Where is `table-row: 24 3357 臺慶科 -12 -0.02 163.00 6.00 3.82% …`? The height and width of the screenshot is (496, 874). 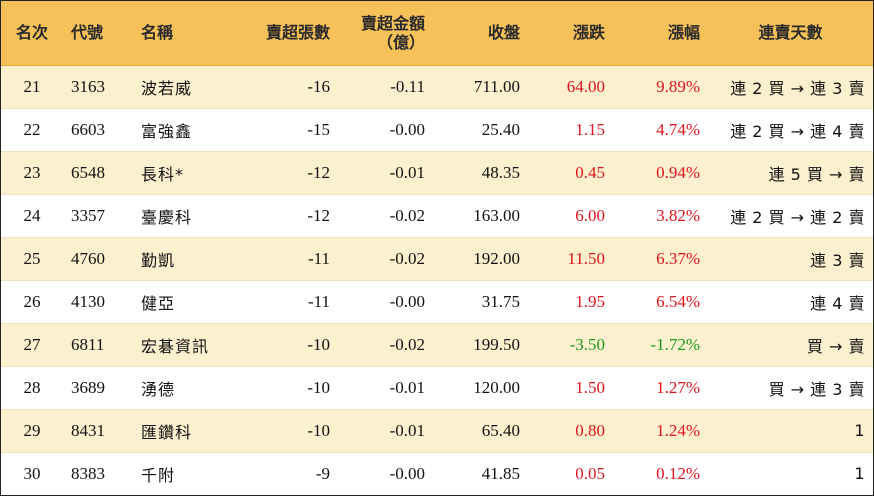 table-row: 24 3357 臺慶科 -12 -0.02 163.00 6.00 3.82% … is located at coordinates (437, 216).